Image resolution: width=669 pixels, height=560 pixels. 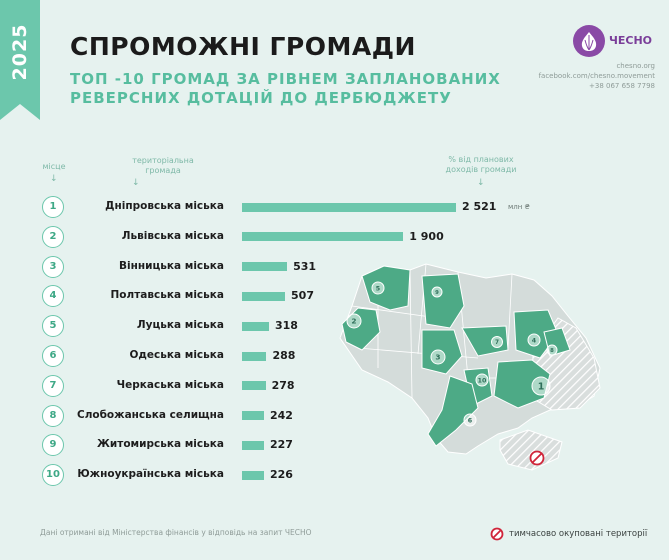 What do you see at coordinates (53, 296) in the screenshot?
I see `rank-badge: 4` at bounding box center [53, 296].